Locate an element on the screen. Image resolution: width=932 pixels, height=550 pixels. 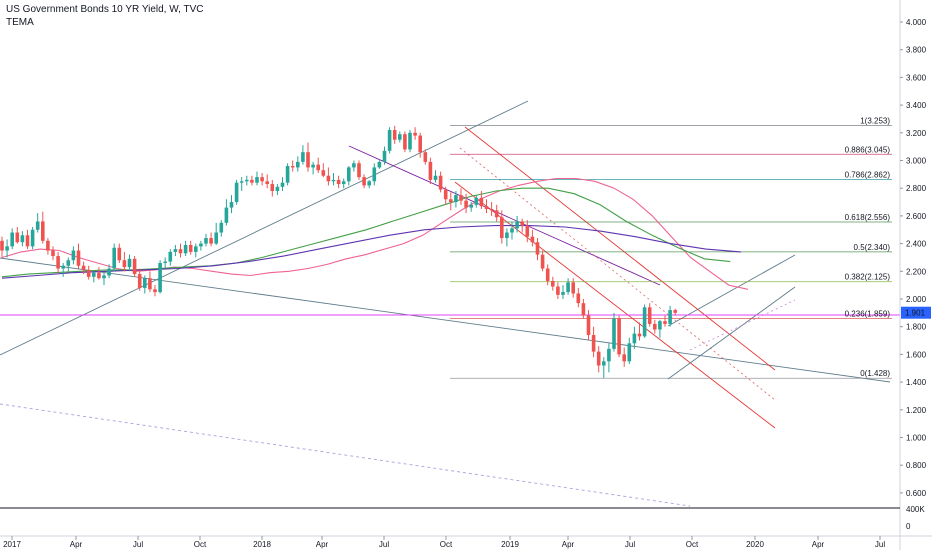
chart-title: US Government Bonds 10 YR Yield, W, TVC is located at coordinates (105, 9).